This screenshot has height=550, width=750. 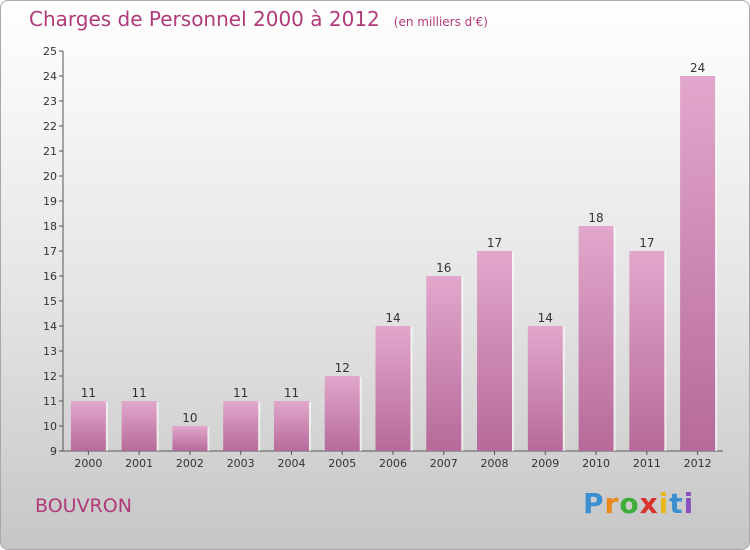 I want to click on brand-letter: P, so click(x=594, y=503).